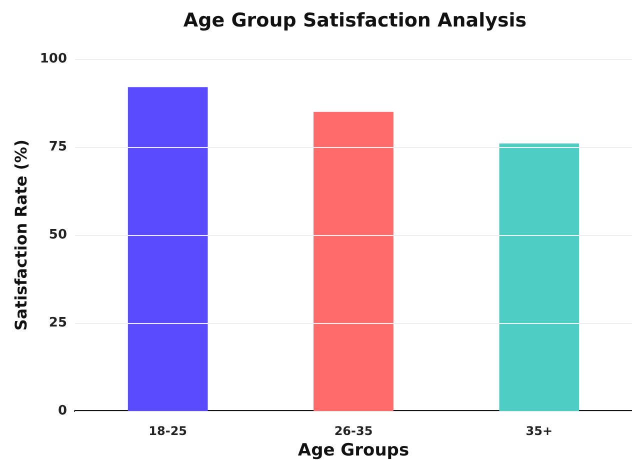 This screenshot has height=464, width=632. What do you see at coordinates (53, 59) in the screenshot?
I see `y-tick-label: 100` at bounding box center [53, 59].